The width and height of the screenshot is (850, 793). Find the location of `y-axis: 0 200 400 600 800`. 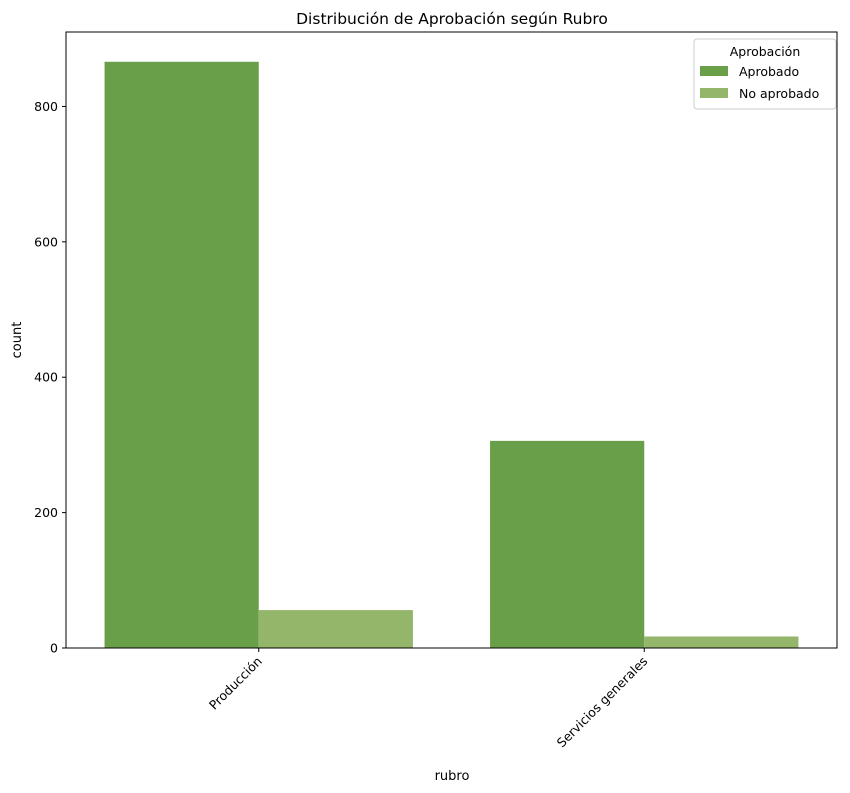

y-axis: 0 200 400 600 800 is located at coordinates (50, 377).